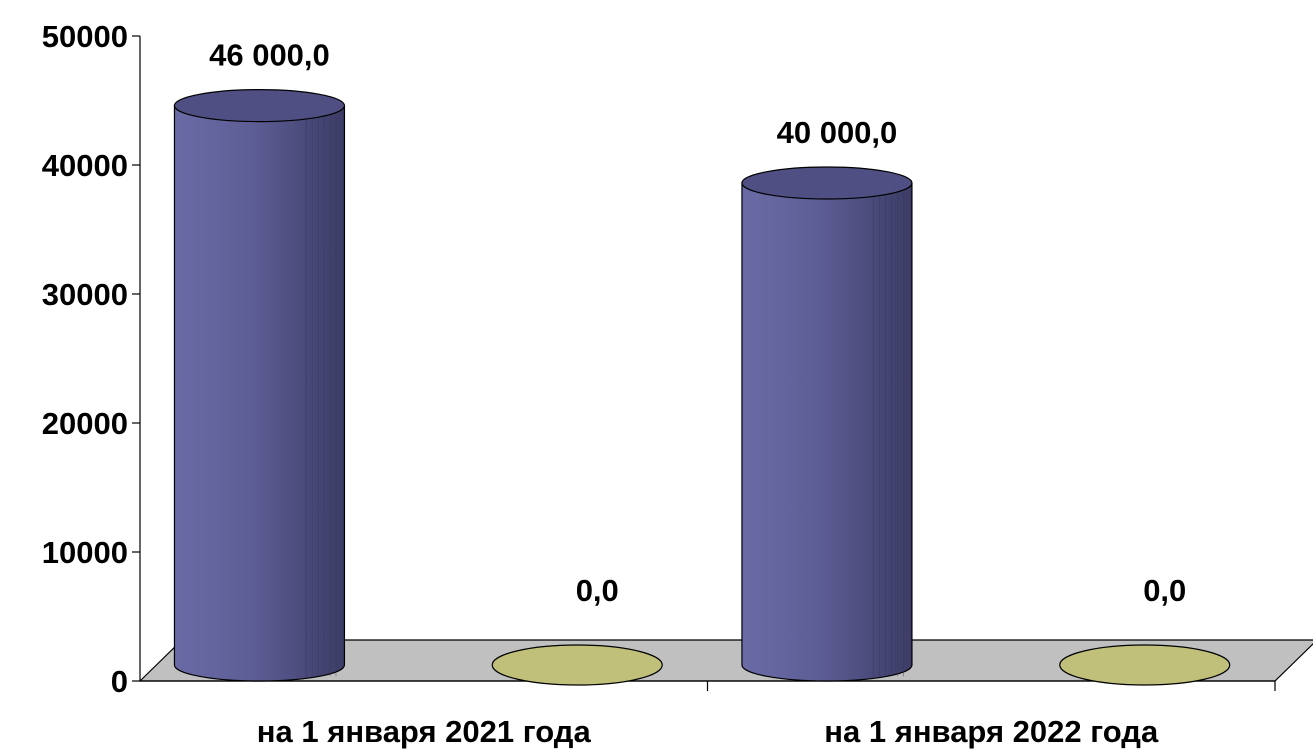 Image resolution: width=1313 pixels, height=749 pixels. I want to click on y-tick-label: 10000, so click(85, 552).